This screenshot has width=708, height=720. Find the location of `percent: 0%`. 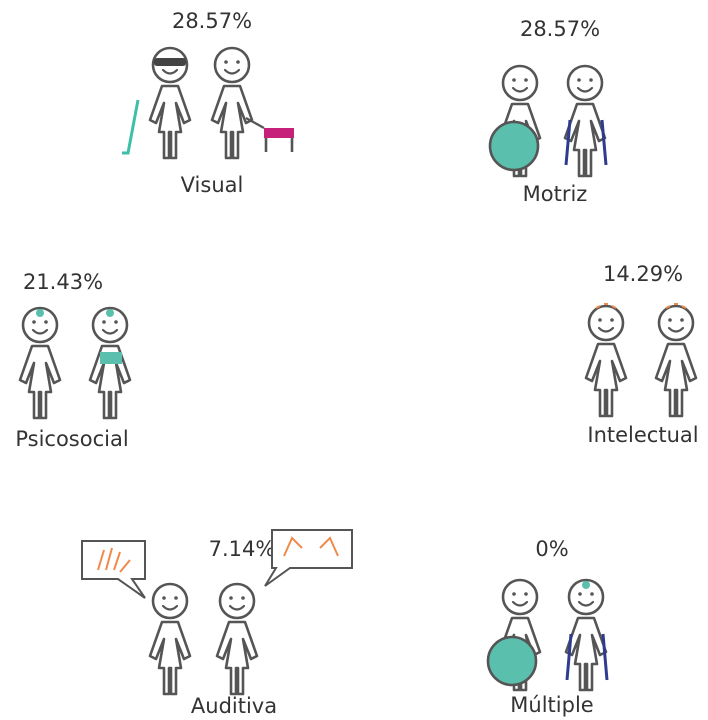

percent: 0% is located at coordinates (551, 549).